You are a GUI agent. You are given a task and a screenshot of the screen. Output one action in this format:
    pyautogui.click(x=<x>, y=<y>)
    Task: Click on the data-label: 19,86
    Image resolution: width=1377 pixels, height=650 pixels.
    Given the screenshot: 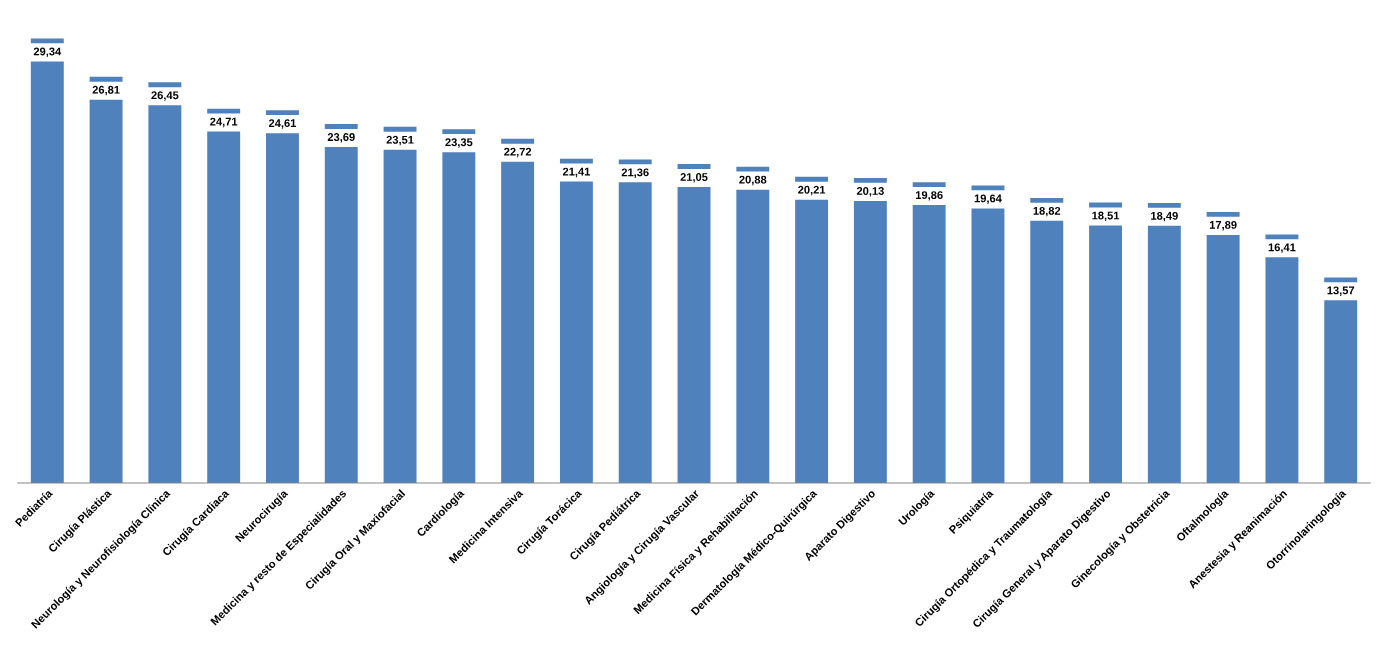 What is the action you would take?
    pyautogui.click(x=929, y=196)
    